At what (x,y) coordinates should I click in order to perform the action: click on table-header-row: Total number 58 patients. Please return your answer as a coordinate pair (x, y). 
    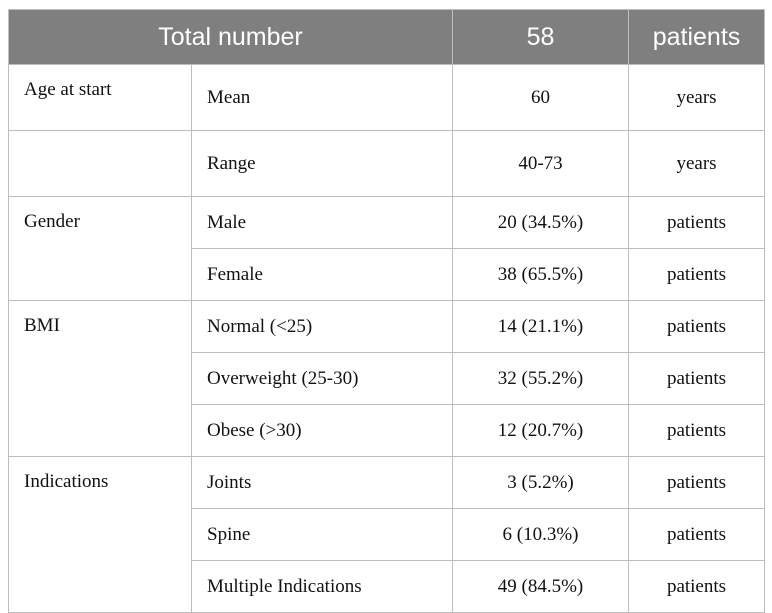
    Looking at the image, I should click on (386, 37).